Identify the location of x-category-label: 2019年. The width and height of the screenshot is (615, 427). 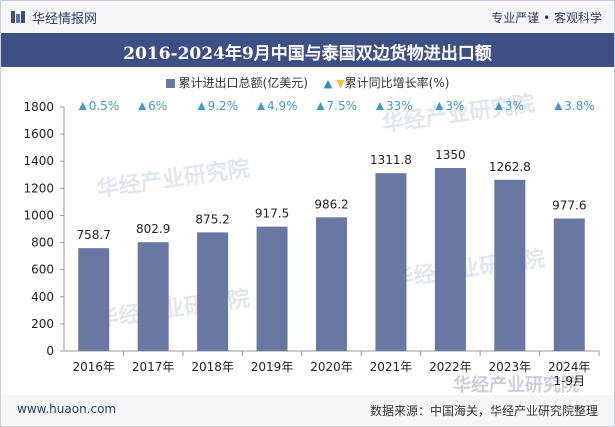
(272, 367).